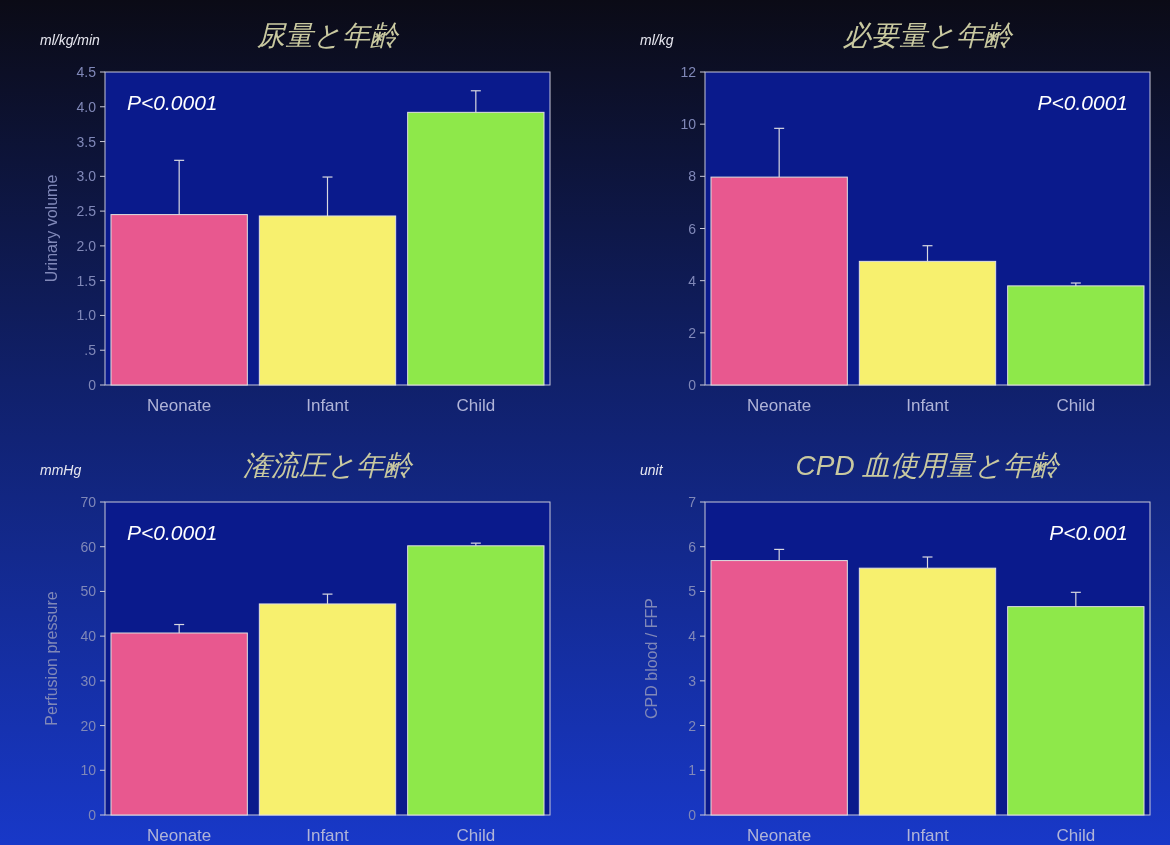 This screenshot has width=1170, height=845. What do you see at coordinates (86, 72) in the screenshot?
I see `y-tick-label: 4.5` at bounding box center [86, 72].